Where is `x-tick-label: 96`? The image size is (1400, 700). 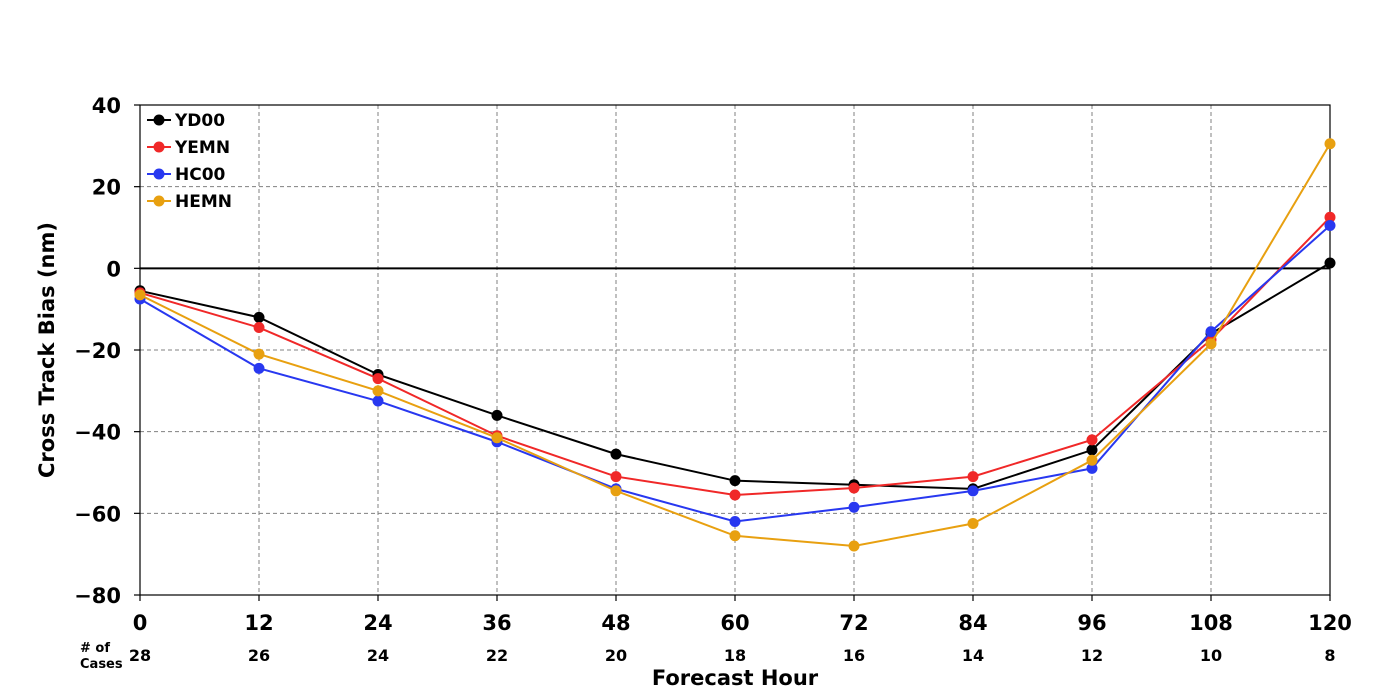
x-tick-label: 96 is located at coordinates (1091, 623).